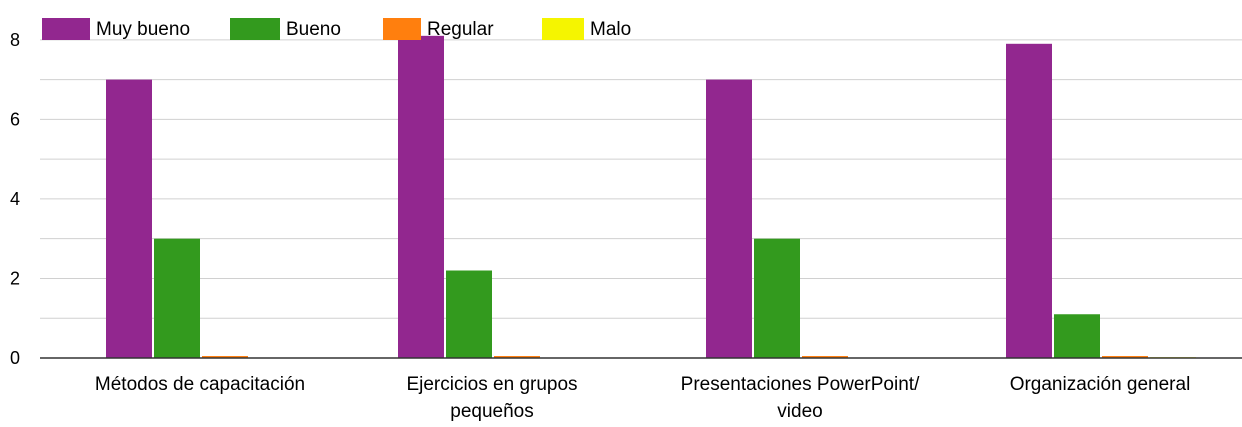 The width and height of the screenshot is (1242, 427). I want to click on y-tick-label: 0, so click(15, 358).